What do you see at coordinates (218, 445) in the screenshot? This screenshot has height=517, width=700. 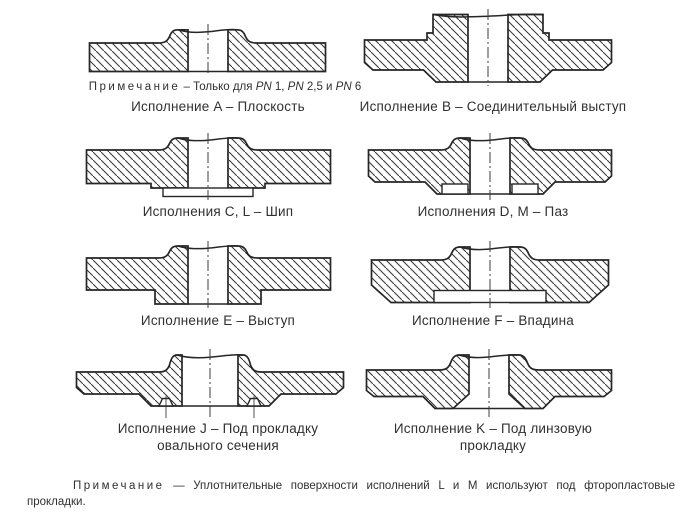 I see `figure-caption-j-line2: овального сечения` at bounding box center [218, 445].